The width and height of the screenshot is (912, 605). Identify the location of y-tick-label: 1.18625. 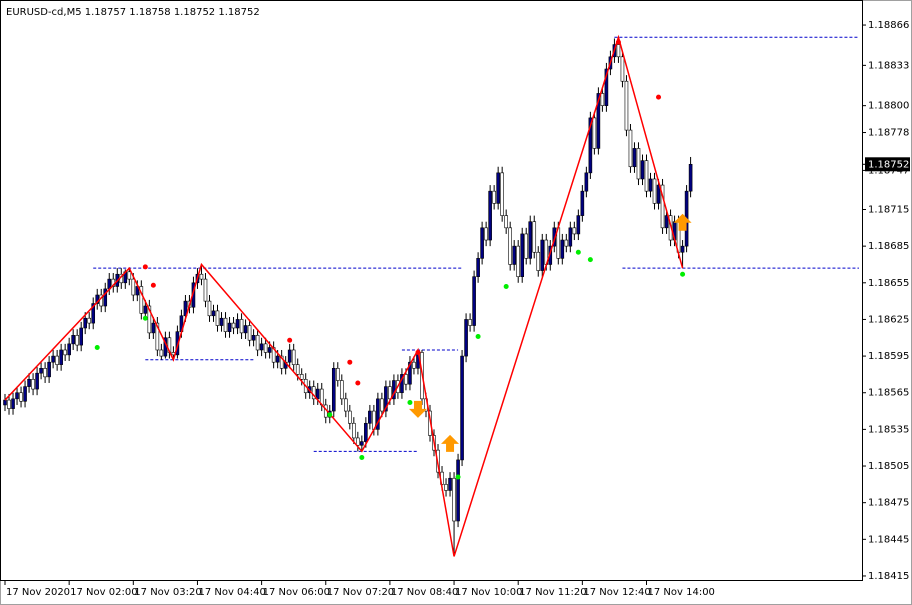
(888, 319).